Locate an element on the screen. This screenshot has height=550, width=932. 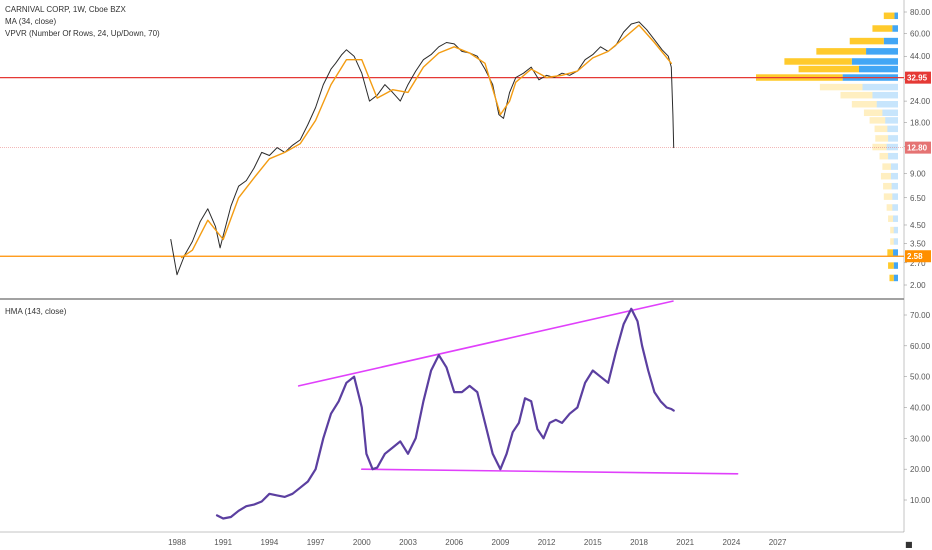
price-label-red: 32.95 is located at coordinates (917, 78).